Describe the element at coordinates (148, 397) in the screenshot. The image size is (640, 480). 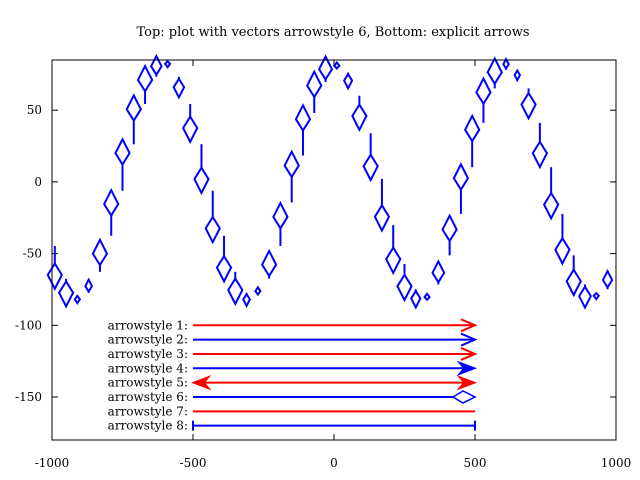
I see `arrow-sample-label: arrowstyle 6:` at that location.